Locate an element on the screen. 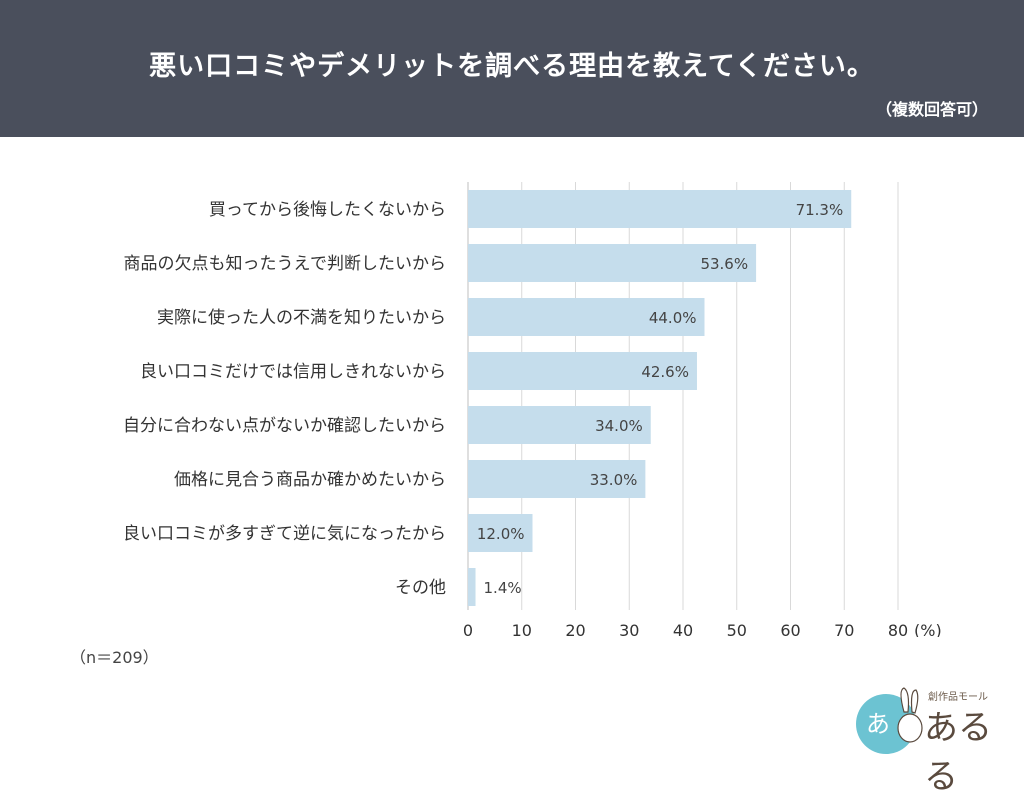 Image resolution: width=1024 pixels, height=798 pixels. data-label: 33.0% is located at coordinates (614, 480).